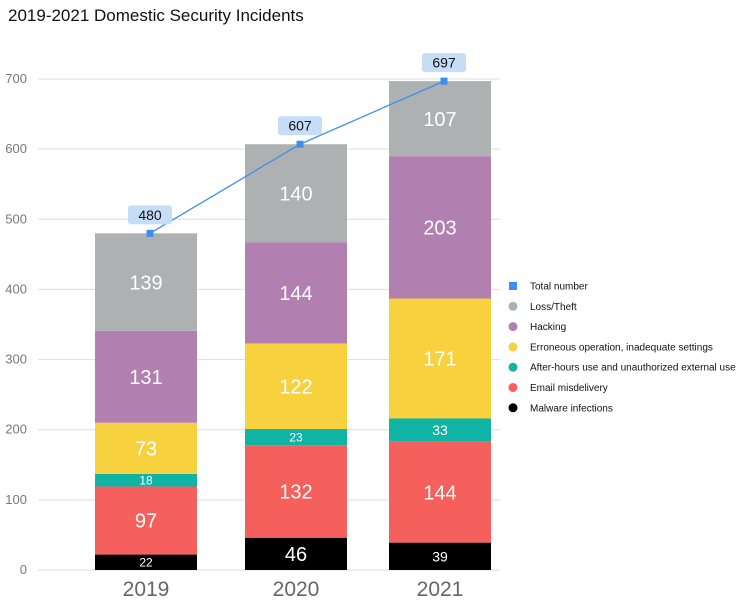 This screenshot has height=608, width=750. I want to click on data-label: 139, so click(145, 283).